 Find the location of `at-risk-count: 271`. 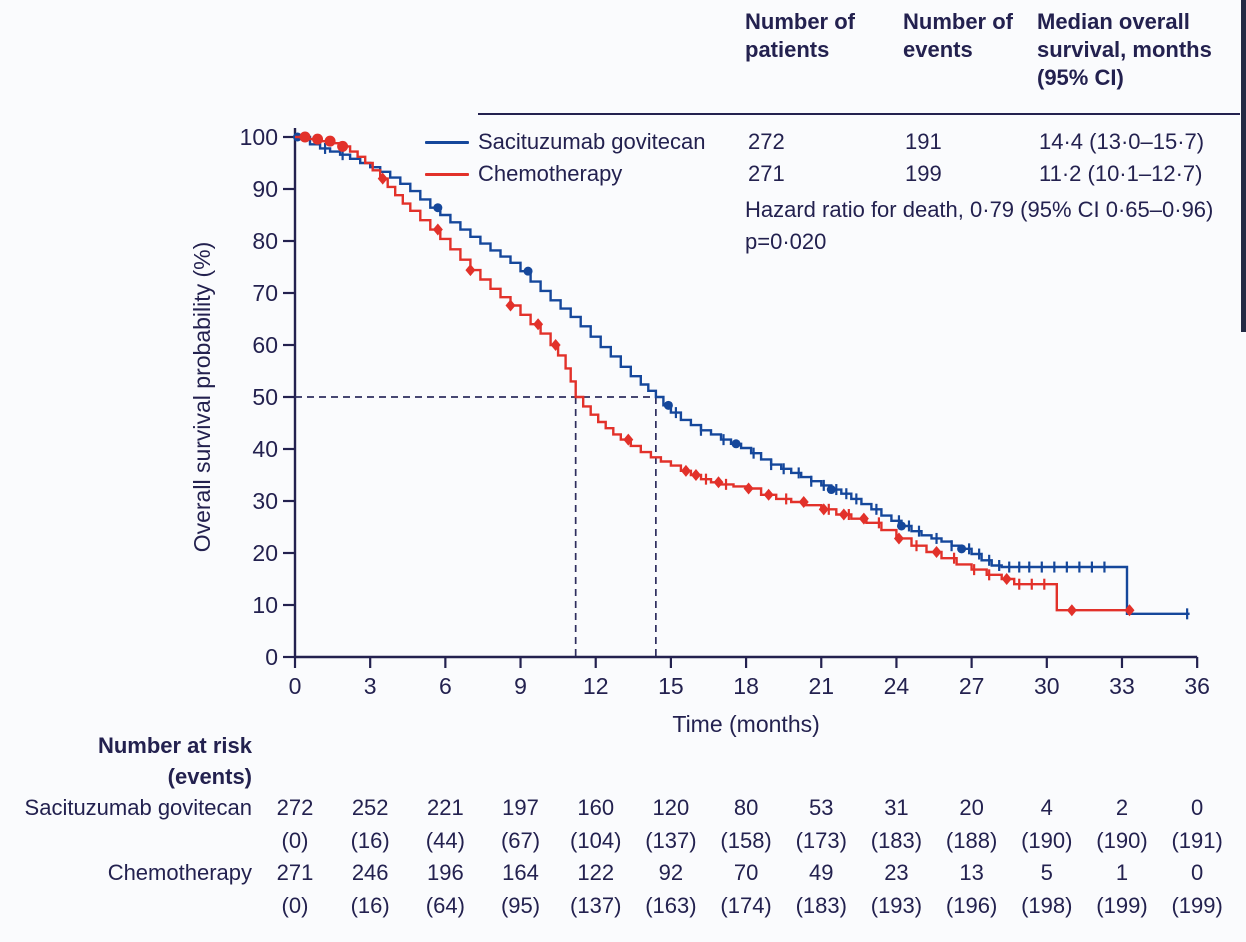

at-risk-count: 271 is located at coordinates (295, 872).